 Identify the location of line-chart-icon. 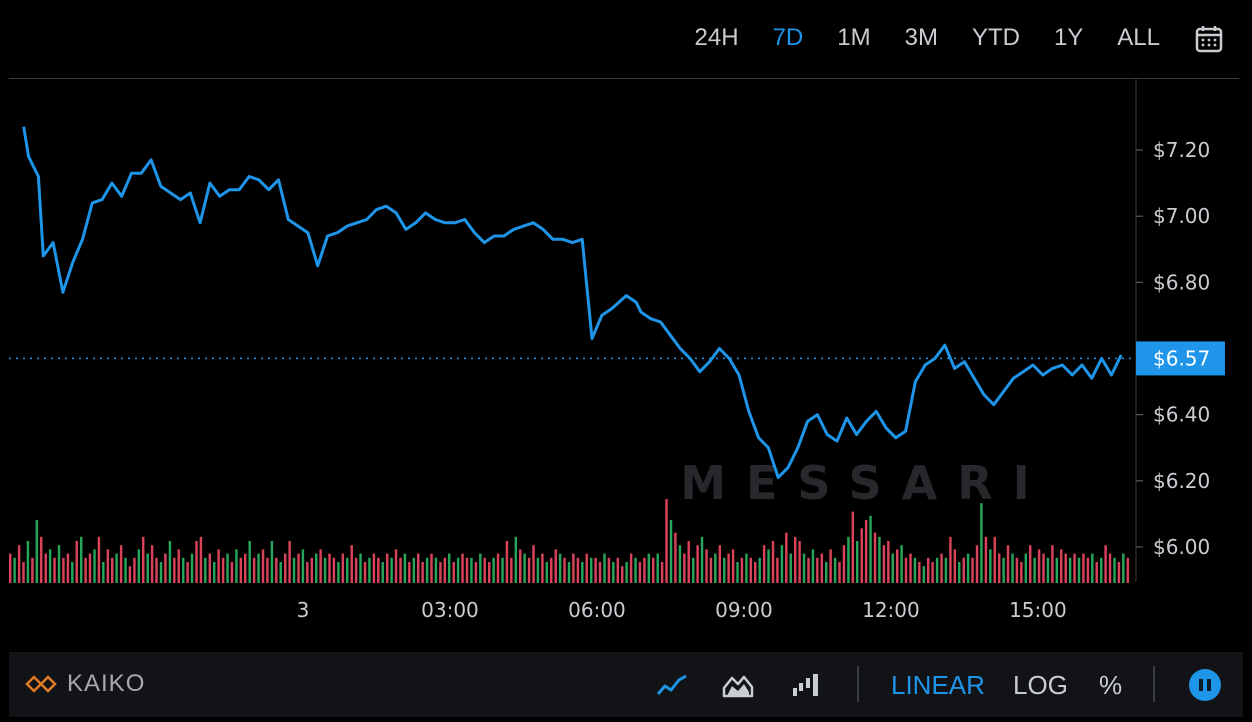
(672, 685).